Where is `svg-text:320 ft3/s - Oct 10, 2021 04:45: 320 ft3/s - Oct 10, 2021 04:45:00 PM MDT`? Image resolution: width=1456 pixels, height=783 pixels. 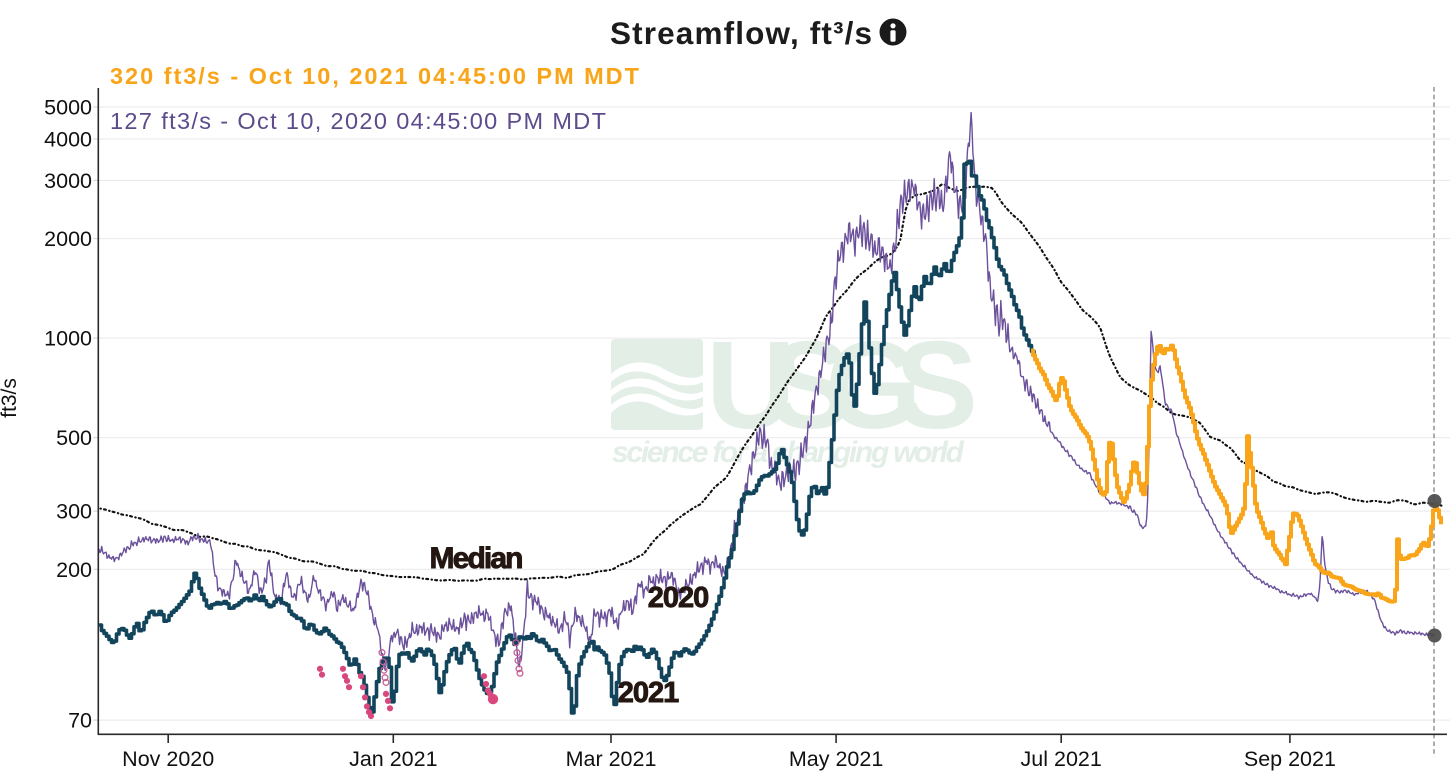 svg-text:320 ft3/s - Oct 10, 2021 04:45: 320 ft3/s - Oct 10, 2021 04:45:00 PM MDT is located at coordinates (375, 76).